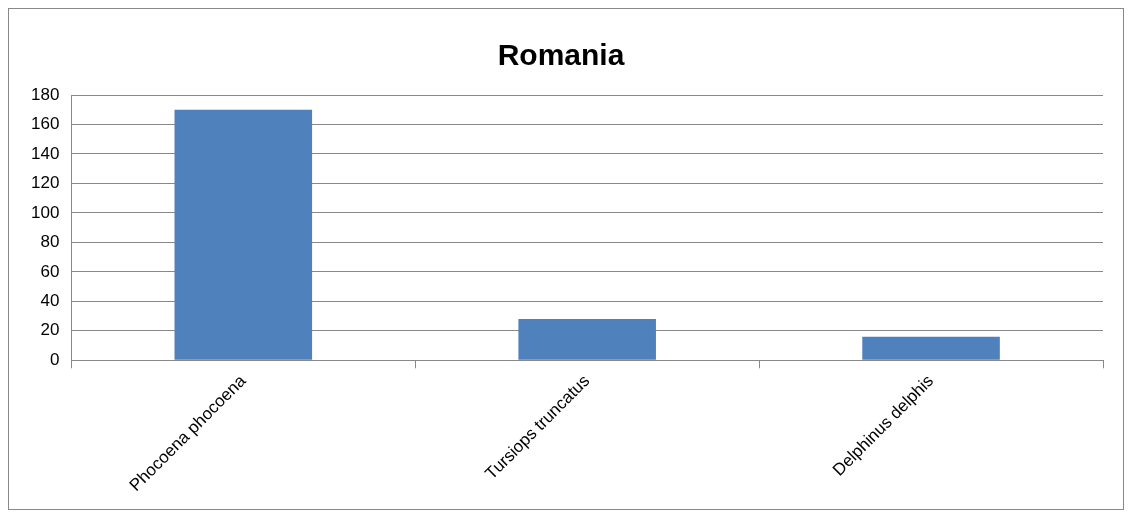 The width and height of the screenshot is (1132, 518). Describe the element at coordinates (561, 55) in the screenshot. I see `chart-title: Romania` at that location.